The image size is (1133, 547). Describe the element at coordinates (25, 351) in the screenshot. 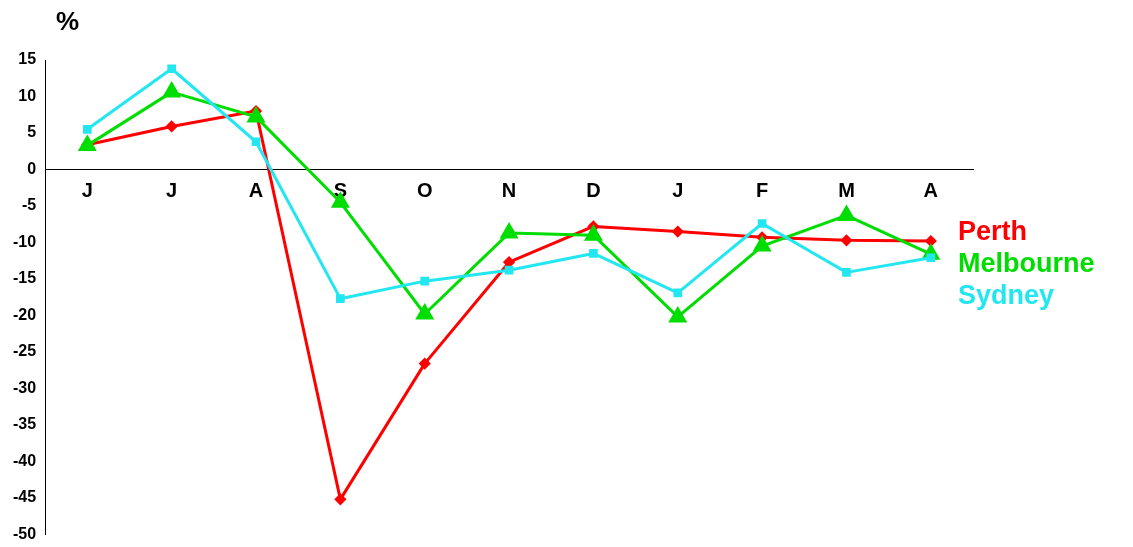

I see `y-tick-label: -25` at that location.